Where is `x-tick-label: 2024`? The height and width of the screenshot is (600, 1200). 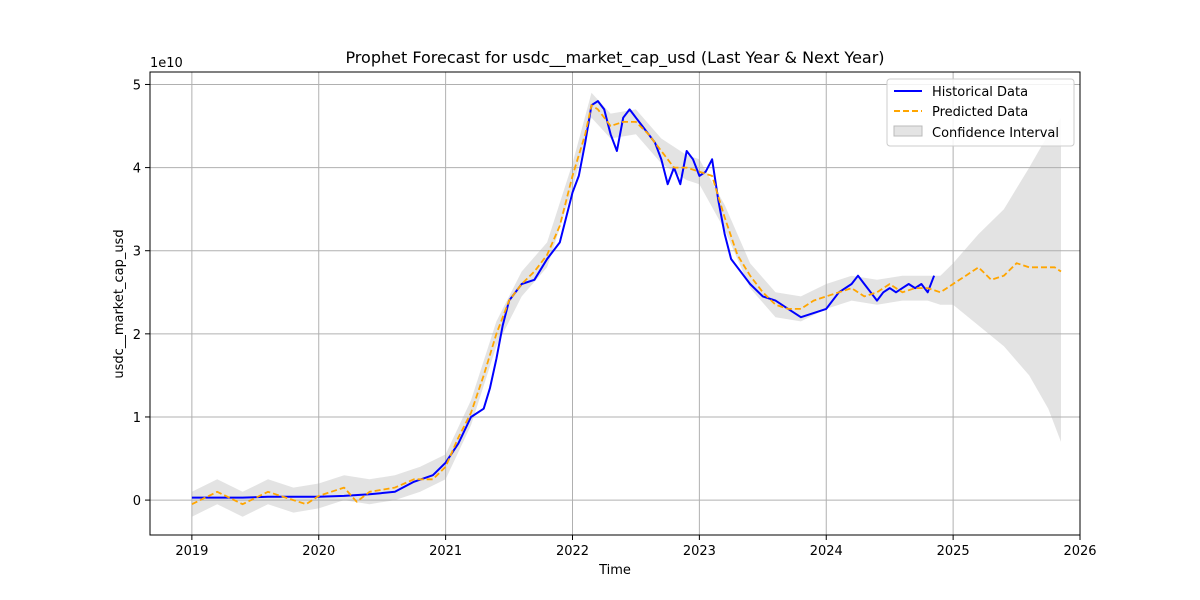
x-tick-label: 2024 is located at coordinates (826, 551).